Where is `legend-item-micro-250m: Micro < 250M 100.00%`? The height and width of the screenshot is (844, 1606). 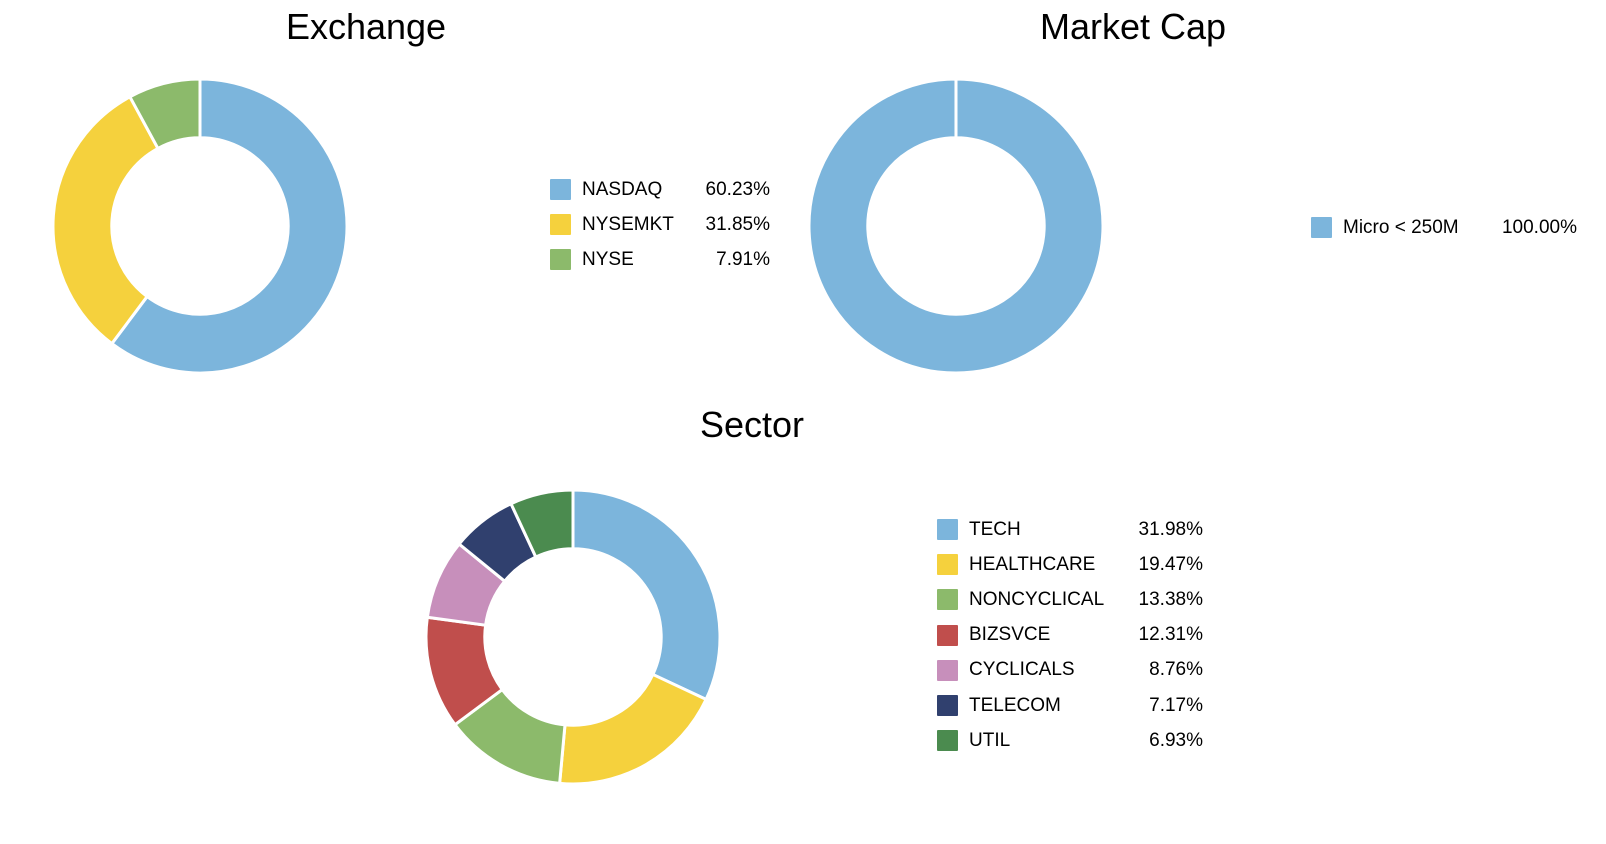 legend-item-micro-250m: Micro < 250M 100.00% is located at coordinates (1444, 227).